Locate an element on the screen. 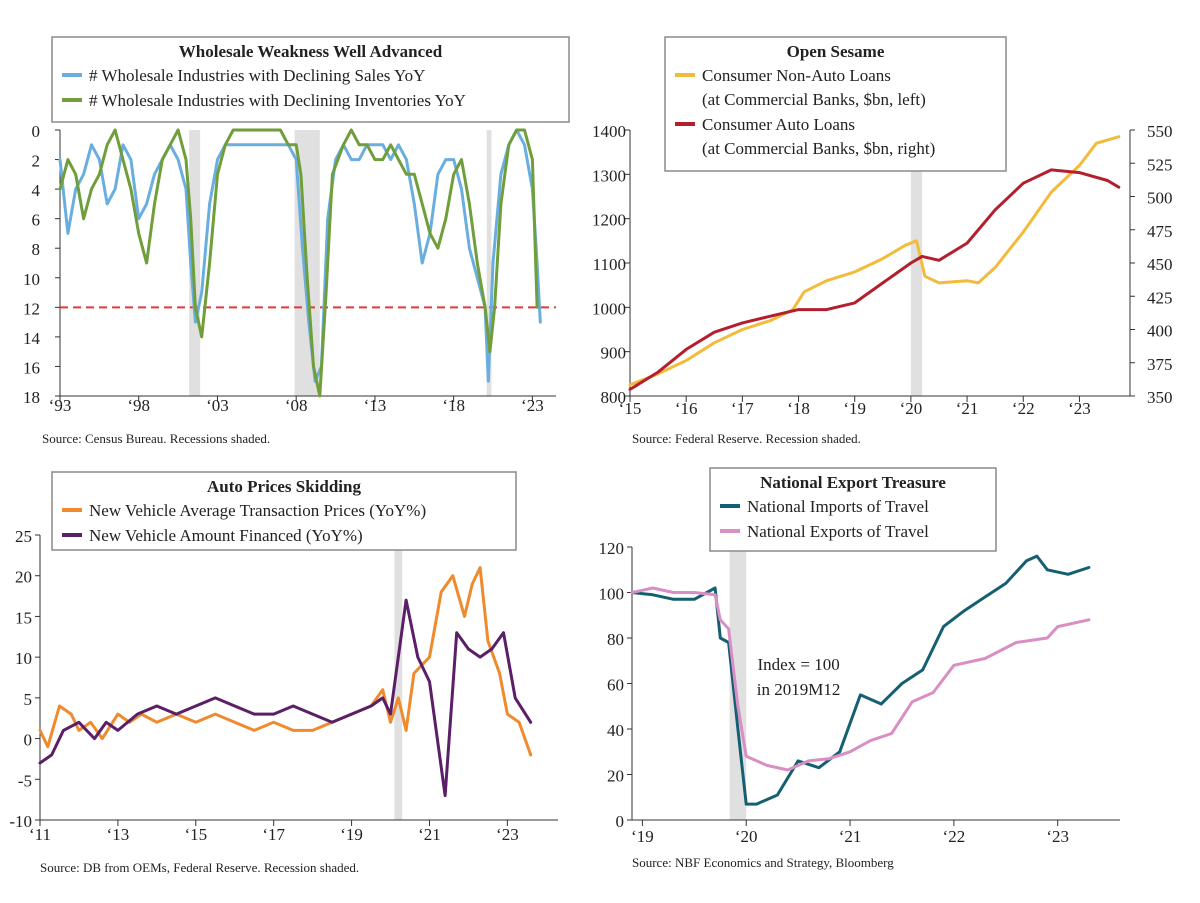 This screenshot has height=903, width=1200. y-tick-label: 8 is located at coordinates (36, 249).